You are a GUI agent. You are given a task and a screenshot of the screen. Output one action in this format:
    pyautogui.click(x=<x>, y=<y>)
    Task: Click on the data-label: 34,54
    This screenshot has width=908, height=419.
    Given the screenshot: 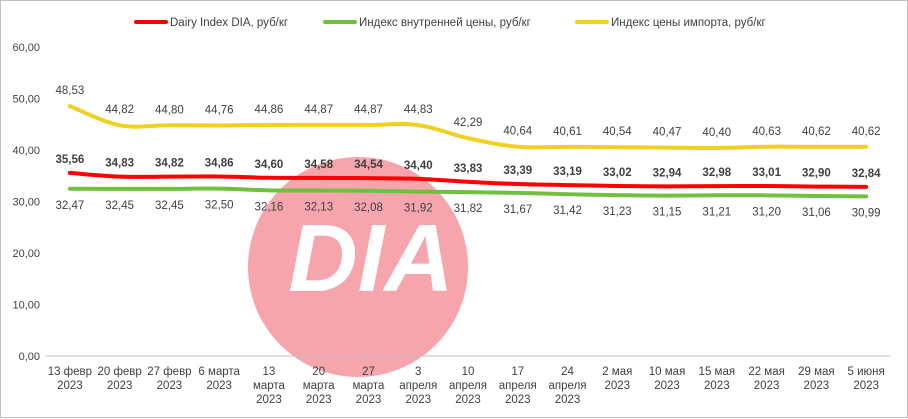 What is the action you would take?
    pyautogui.click(x=368, y=165)
    